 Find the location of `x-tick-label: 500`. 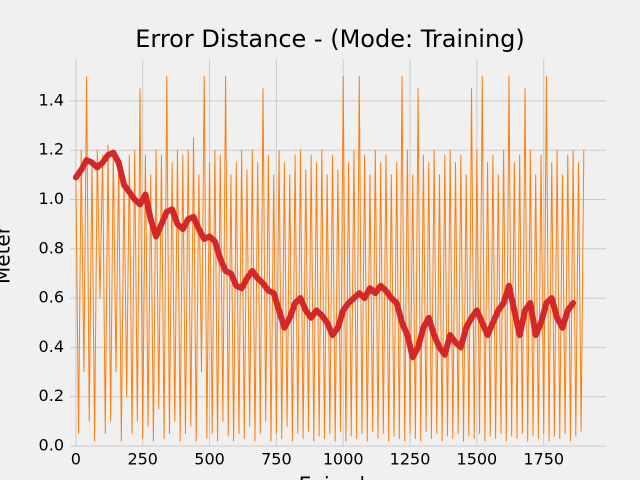

x-tick-label: 500 is located at coordinates (209, 459).